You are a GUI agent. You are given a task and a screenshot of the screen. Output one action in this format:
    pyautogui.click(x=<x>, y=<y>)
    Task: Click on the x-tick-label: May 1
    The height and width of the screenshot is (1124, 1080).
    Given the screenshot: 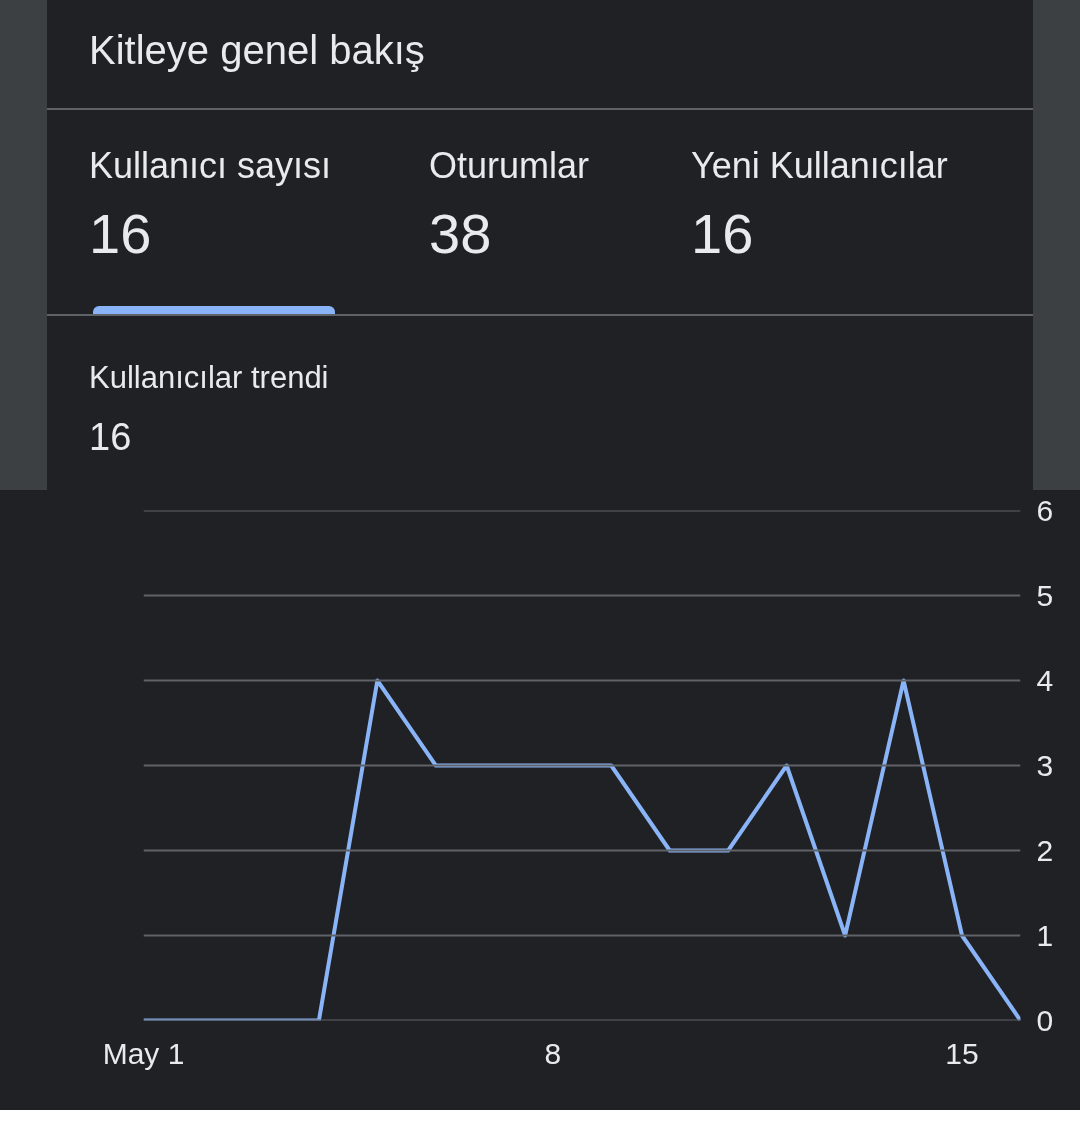 What is the action you would take?
    pyautogui.click(x=143, y=1053)
    